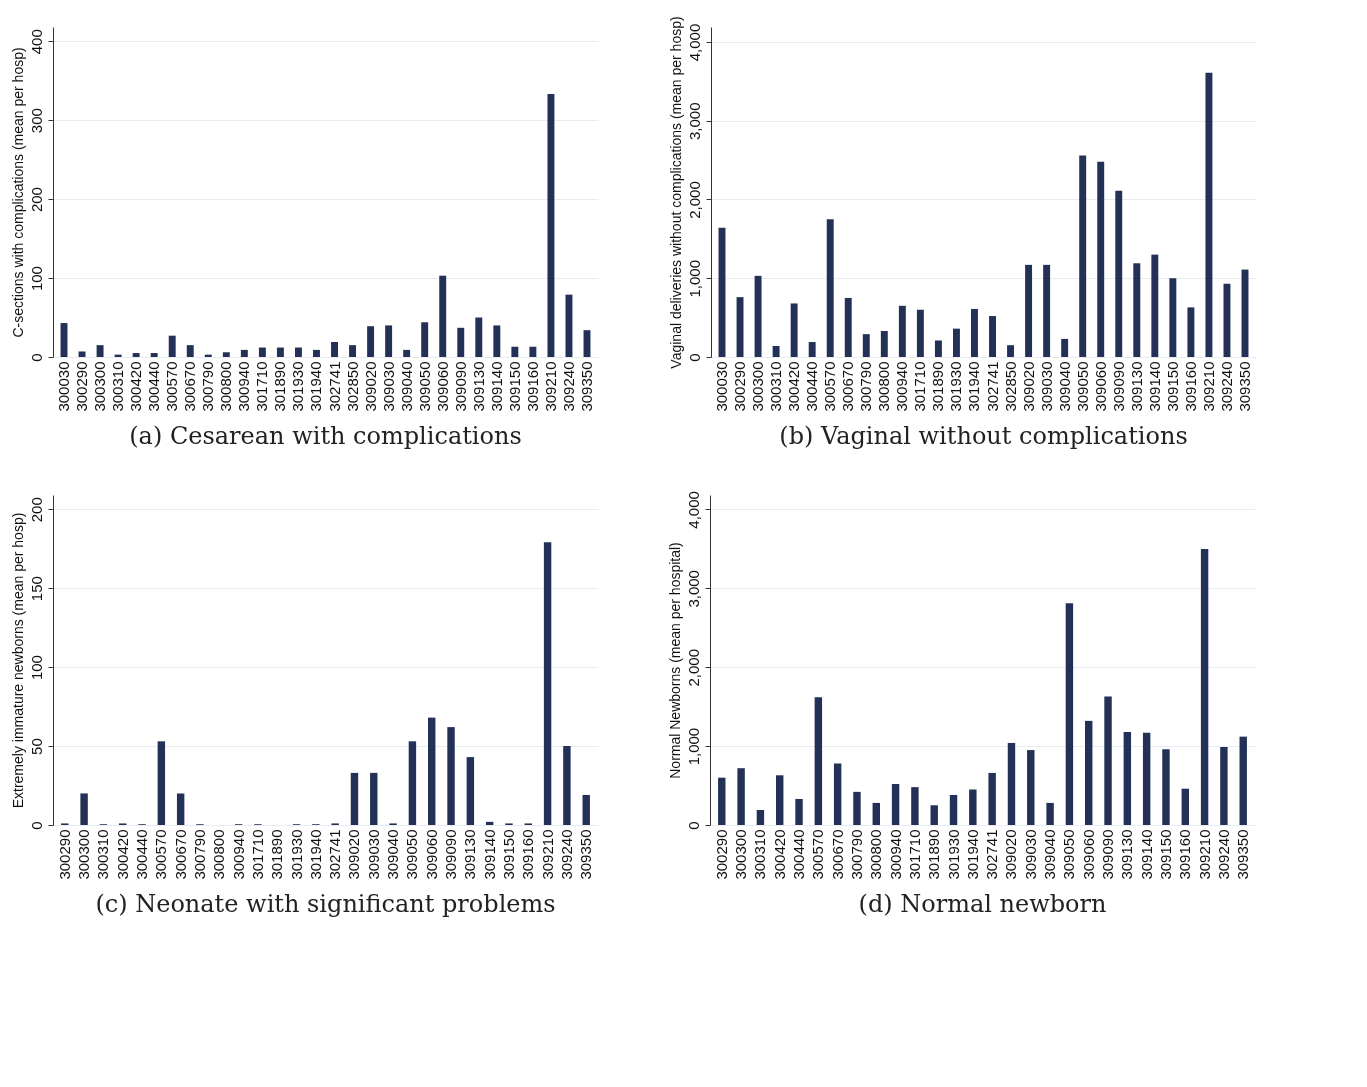 This screenshot has height=1087, width=1367. I want to click on y-tick-label: 100, so click(36, 279).